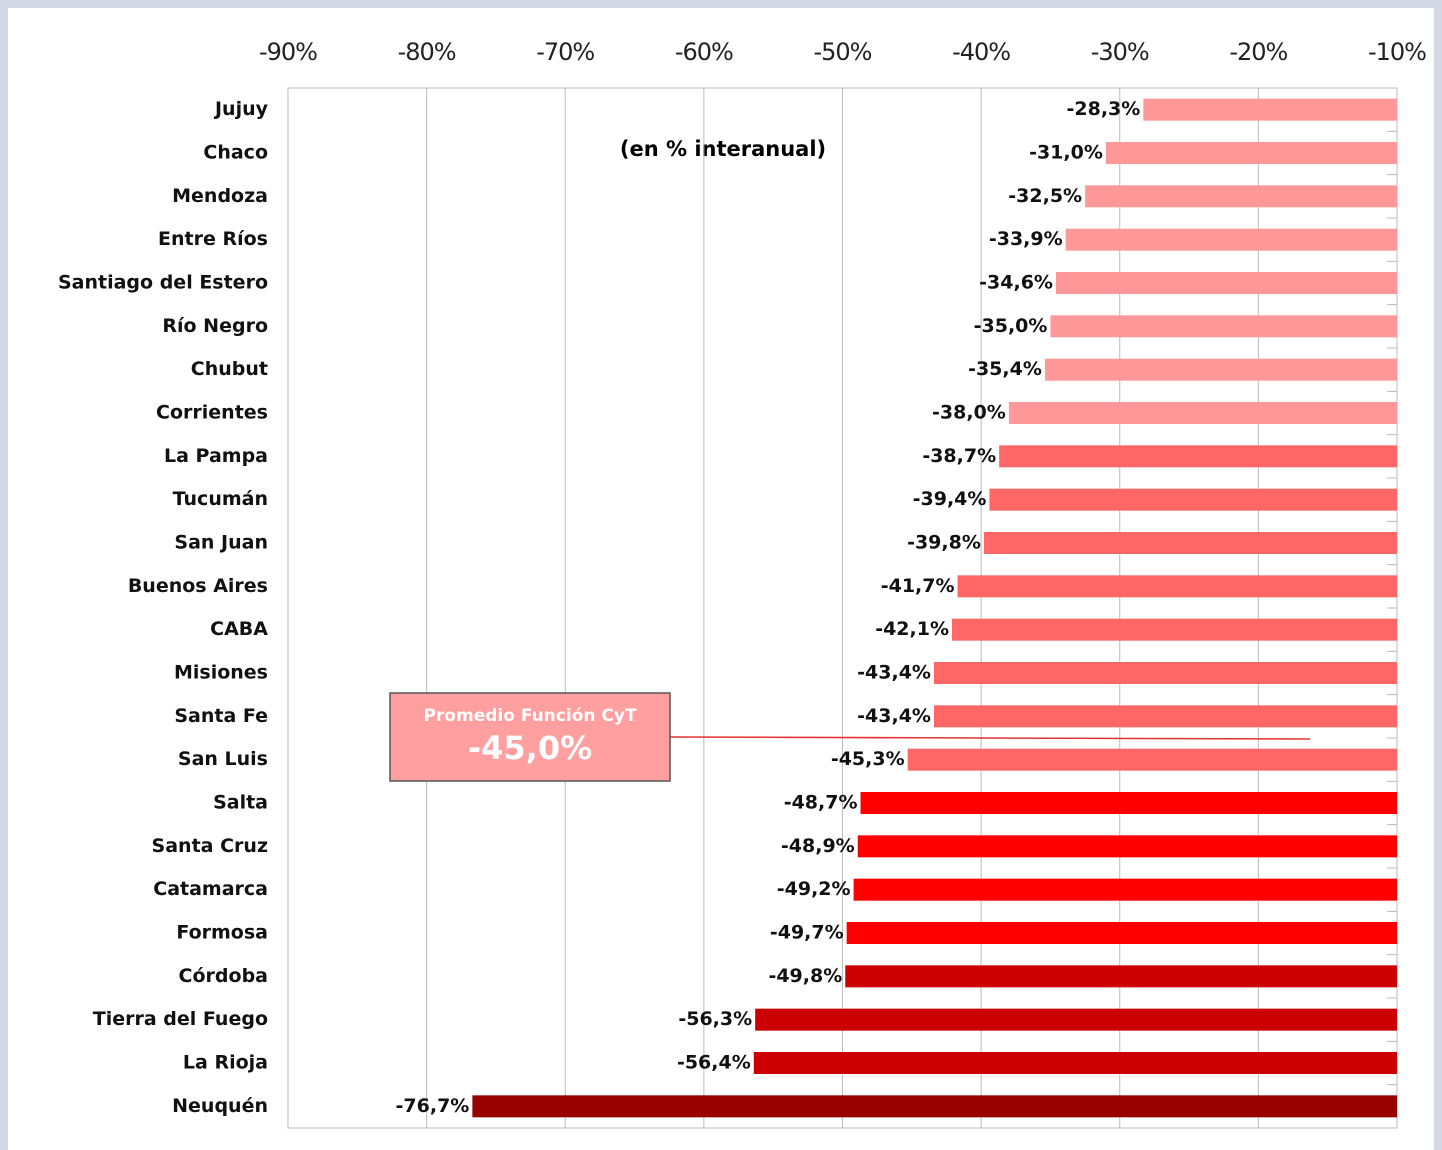 The width and height of the screenshot is (1442, 1150). Describe the element at coordinates (1104, 109) in the screenshot. I see `value-label: -28,3%` at that location.